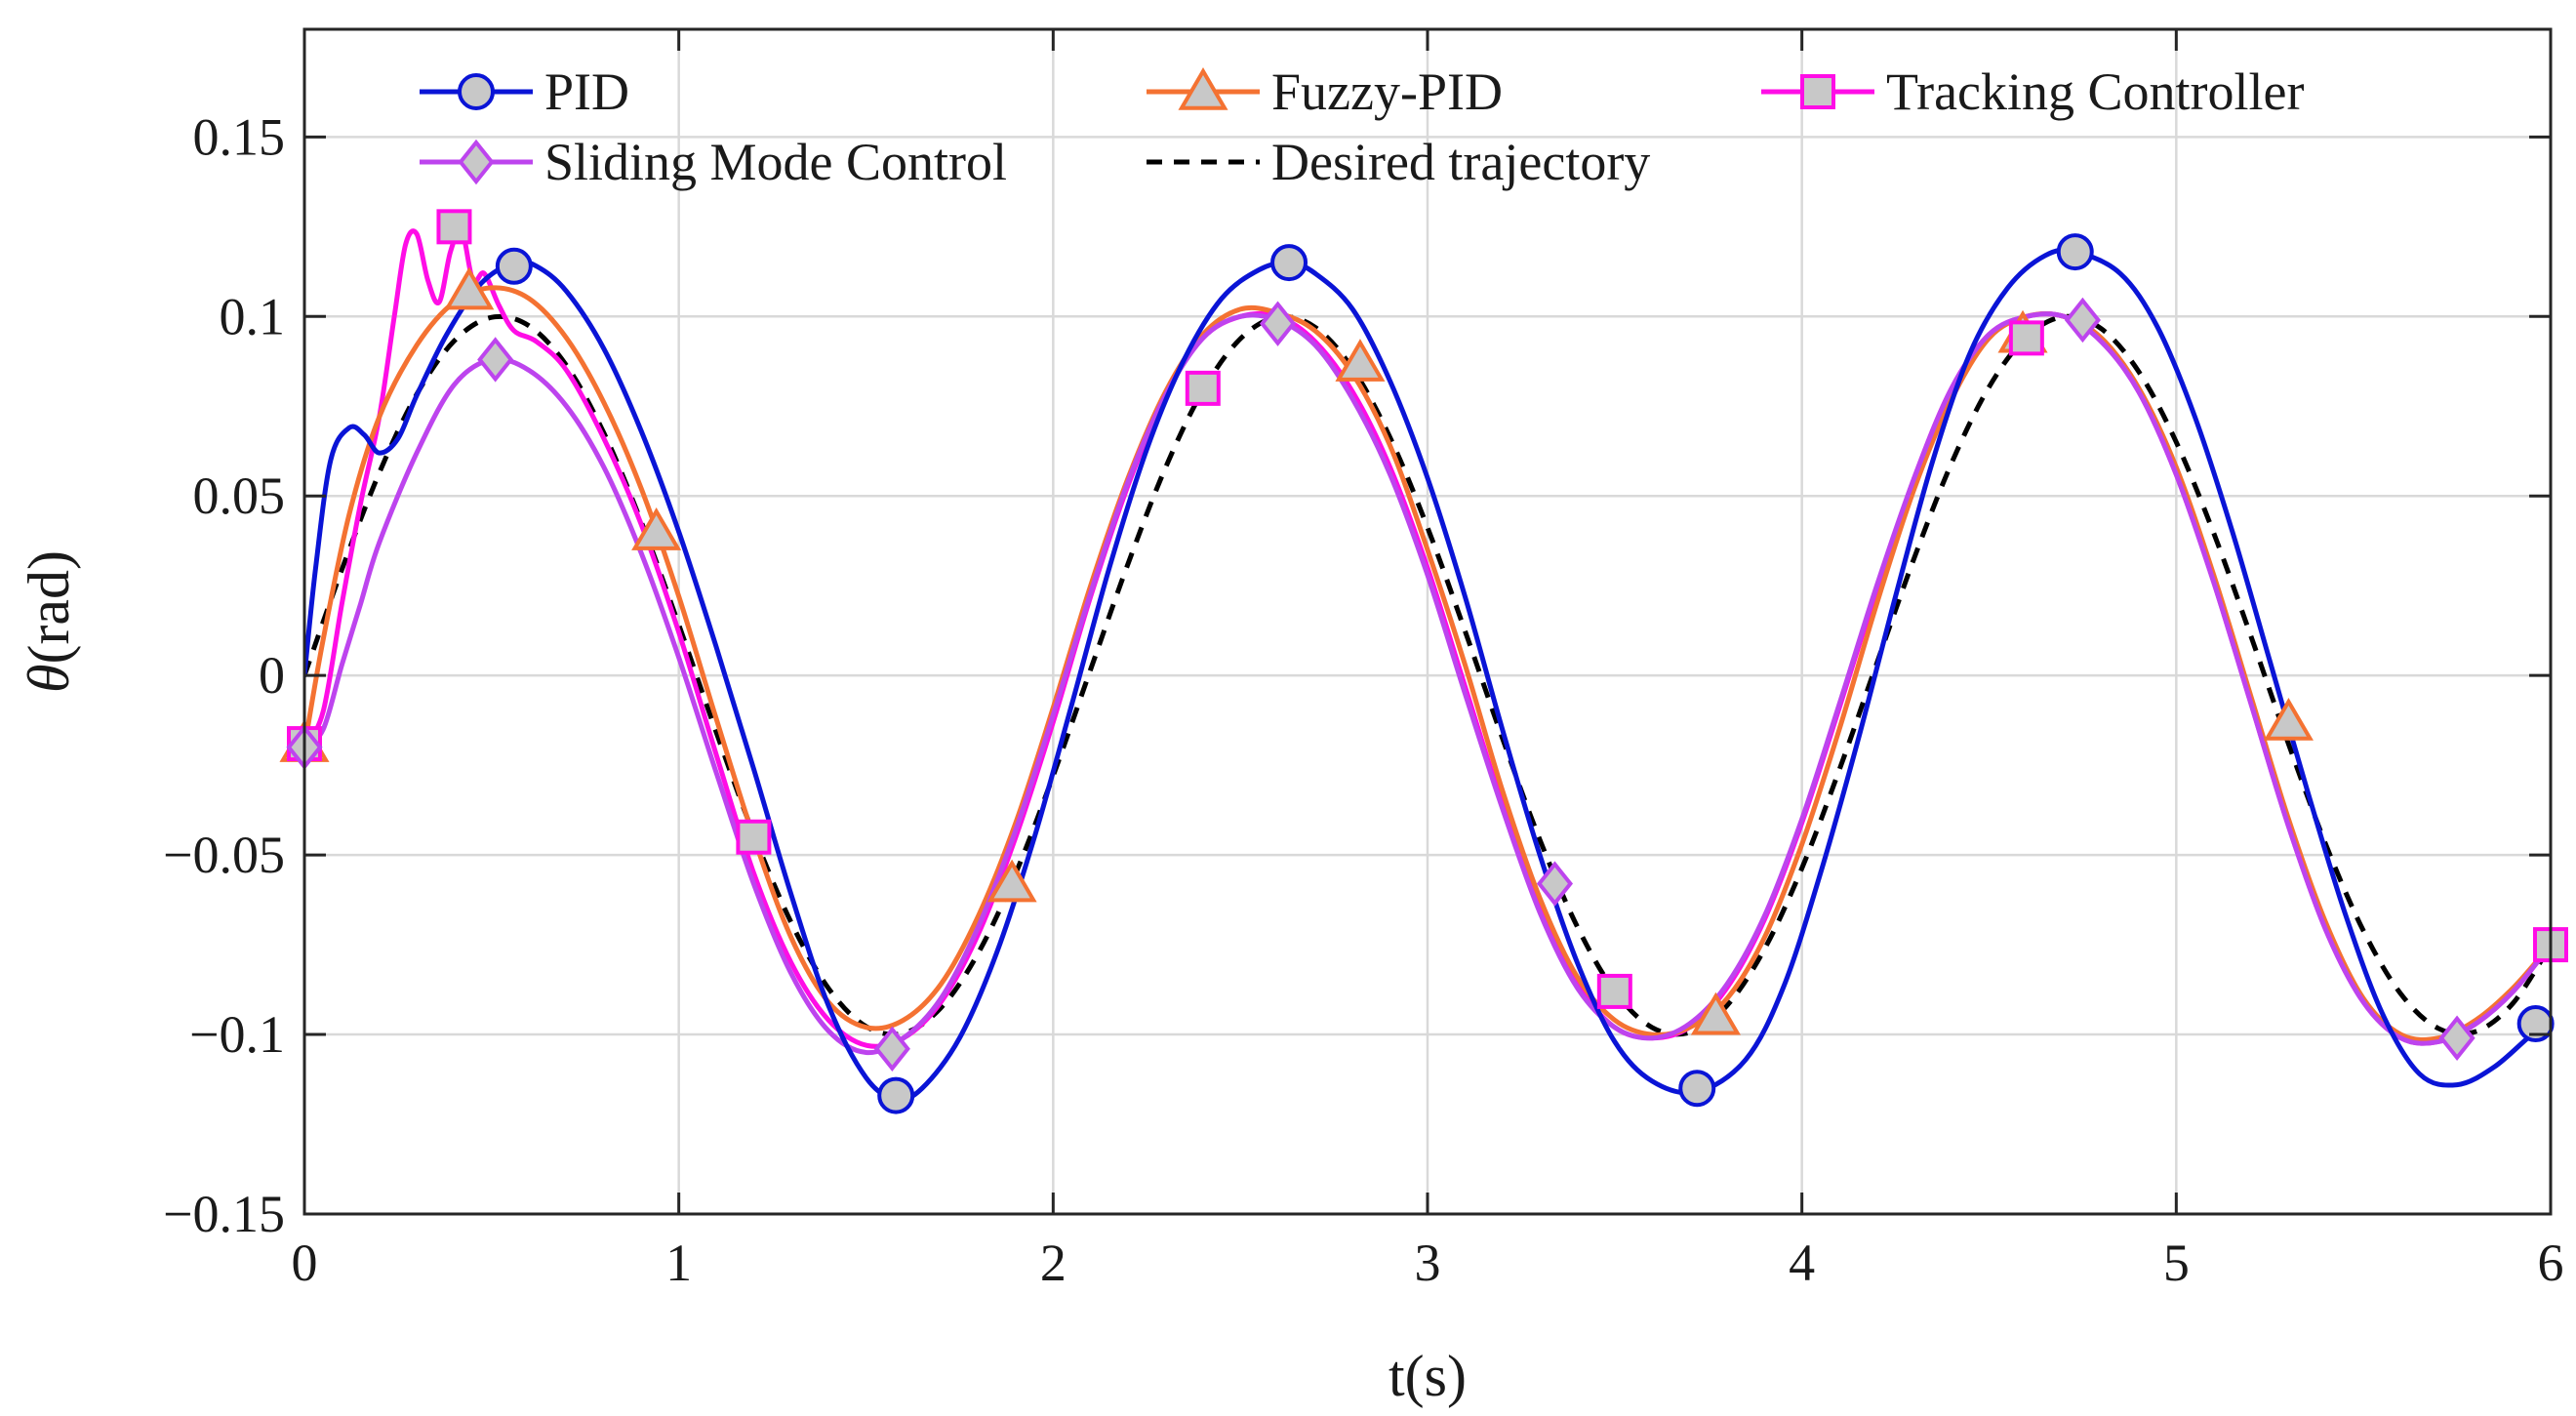 The width and height of the screenshot is (2576, 1416). I want to click on y-tick-label: 0.05, so click(239, 495).